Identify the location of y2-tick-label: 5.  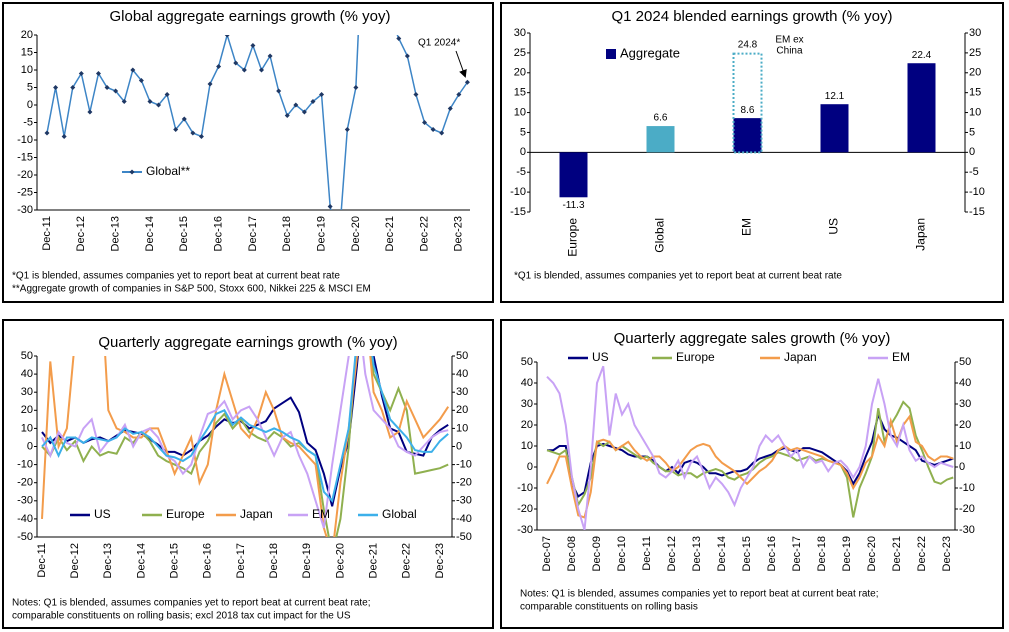
(972, 132).